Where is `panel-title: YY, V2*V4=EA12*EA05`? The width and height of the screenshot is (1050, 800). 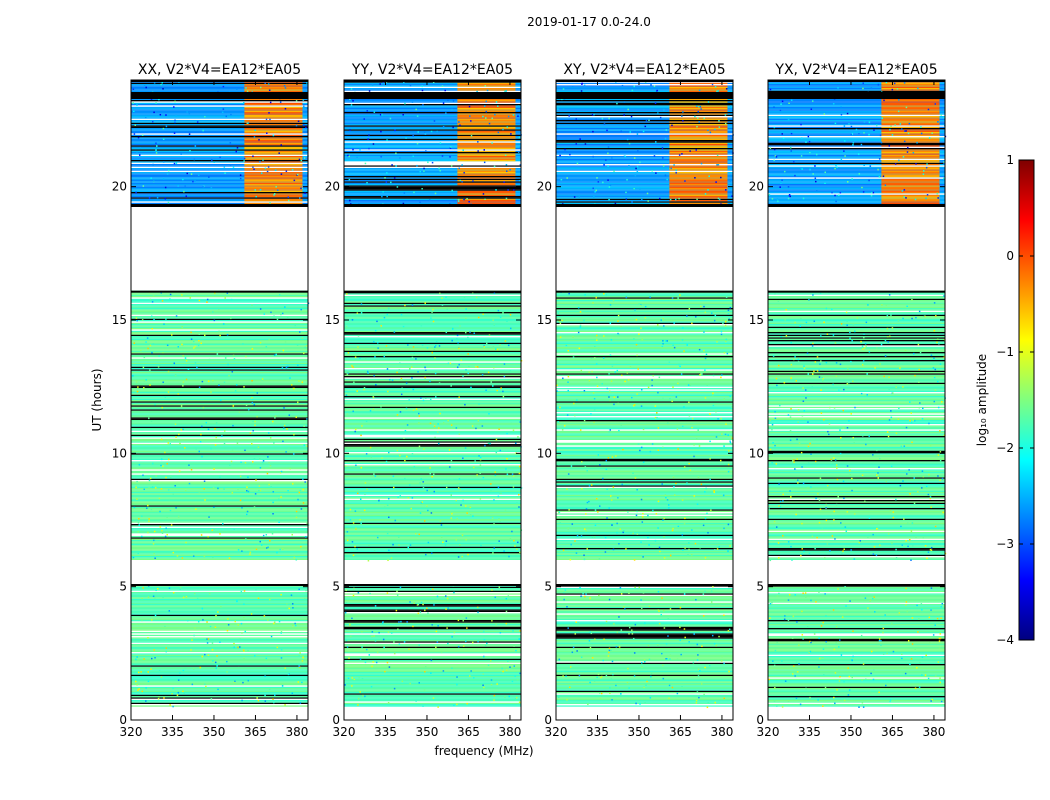 panel-title: YY, V2*V4=EA12*EA05 is located at coordinates (432, 70).